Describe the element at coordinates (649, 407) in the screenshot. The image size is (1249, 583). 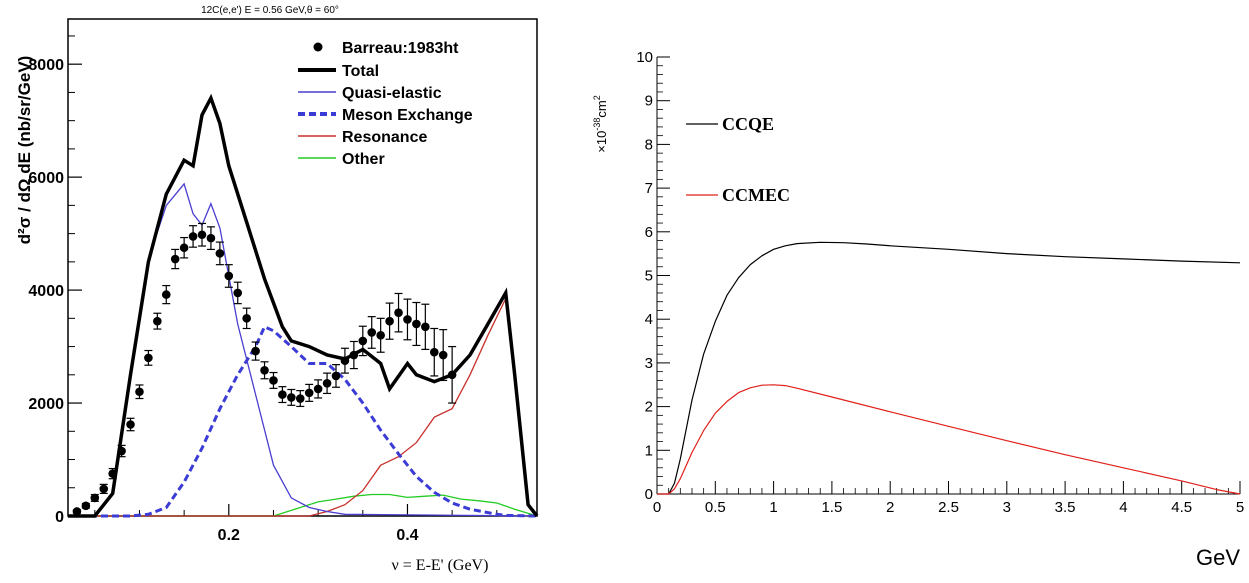
I see `right-y-tick-label: 2` at that location.